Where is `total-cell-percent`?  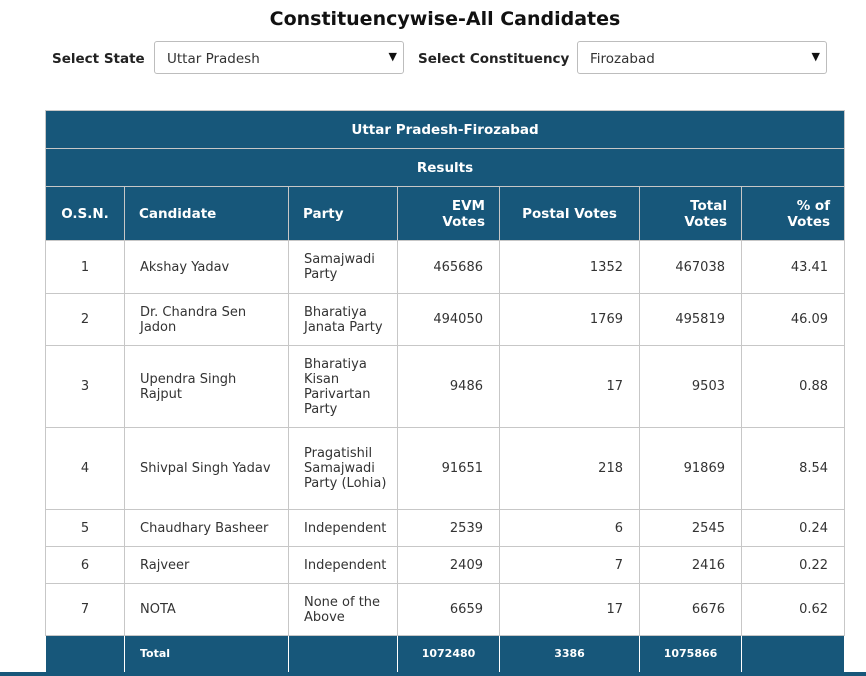 total-cell-percent is located at coordinates (793, 653).